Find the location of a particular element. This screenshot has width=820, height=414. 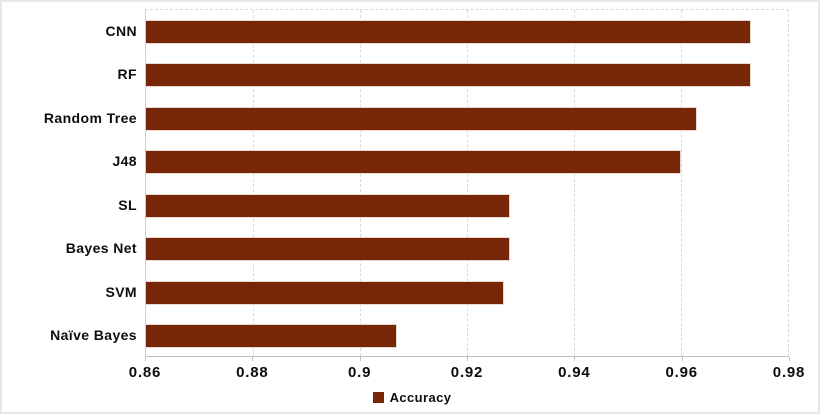

category-label: RF is located at coordinates (127, 74).